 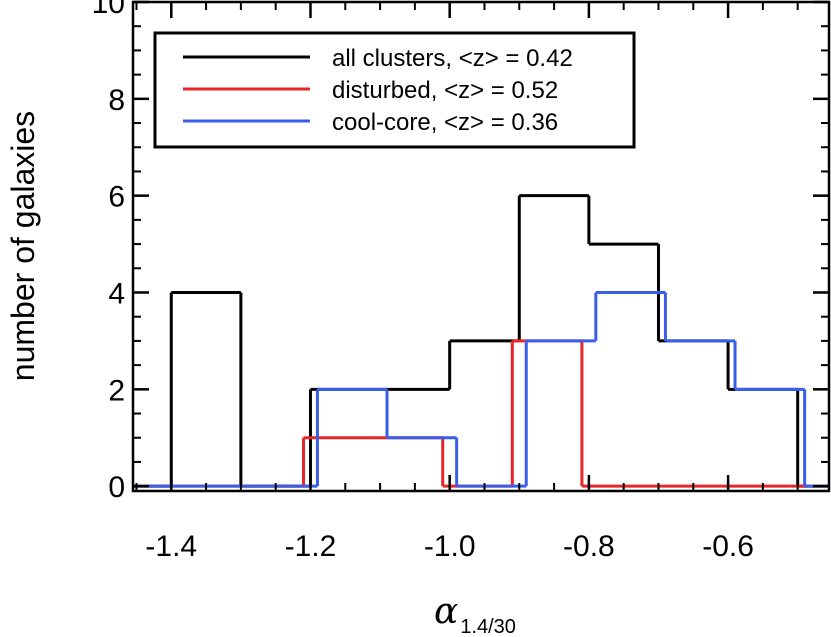 I want to click on y-tick-label: 4, so click(x=116, y=293).